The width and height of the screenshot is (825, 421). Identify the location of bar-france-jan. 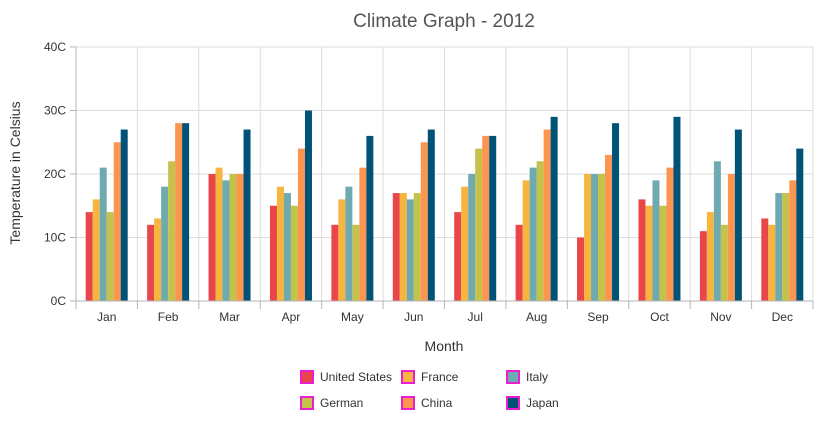
(96, 250).